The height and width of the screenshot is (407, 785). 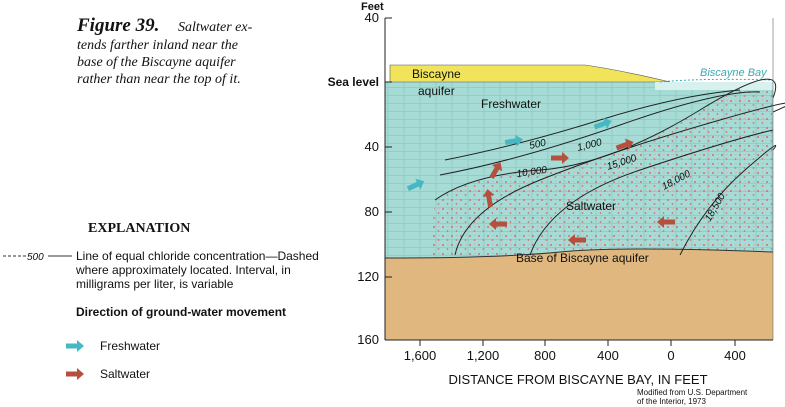 What do you see at coordinates (125, 374) in the screenshot?
I see `legend-text: Saltwater` at bounding box center [125, 374].